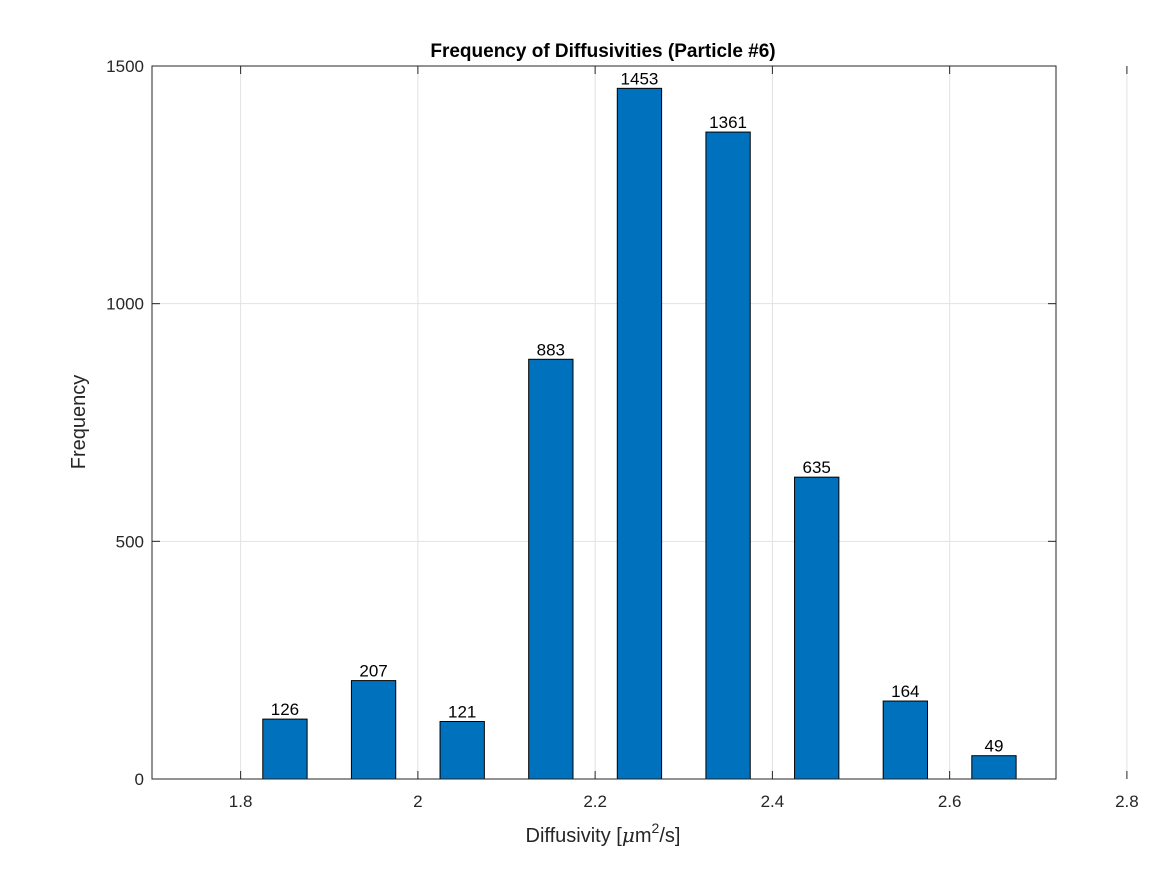 The height and width of the screenshot is (880, 1167). I want to click on y-tick-label: 0, so click(139, 779).